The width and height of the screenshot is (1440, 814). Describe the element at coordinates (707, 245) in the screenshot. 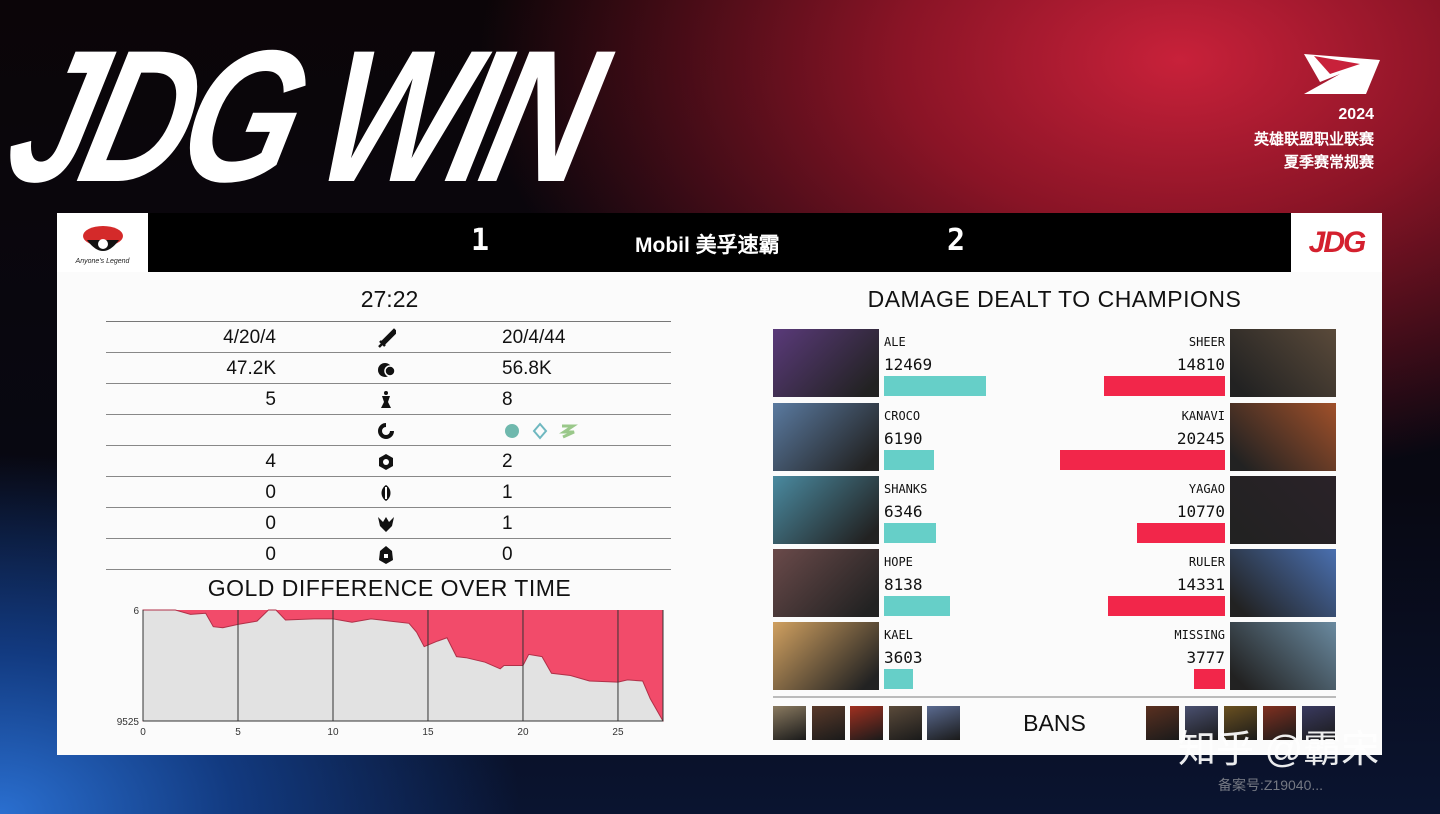

I see `sponsor-logo: Mobil 美孚速霸` at that location.